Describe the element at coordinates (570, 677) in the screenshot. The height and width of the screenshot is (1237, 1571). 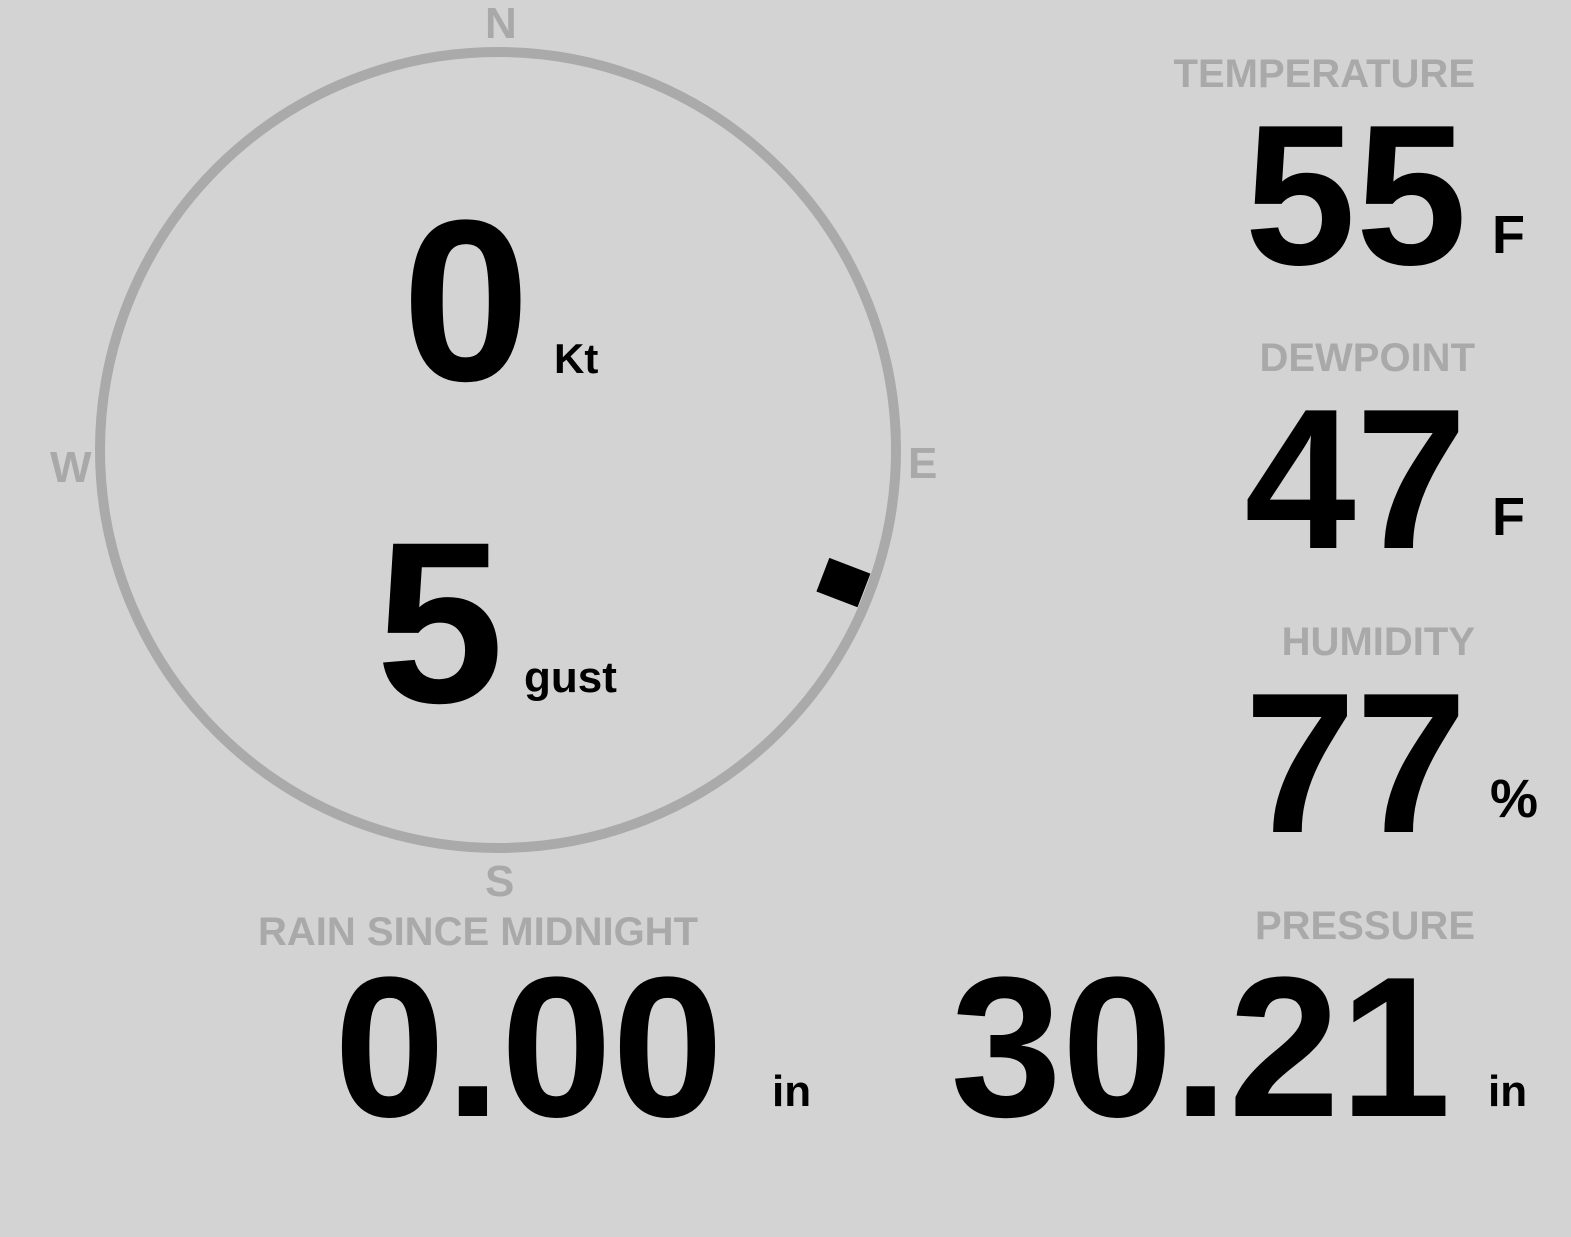
I see `wind-gust-unit: gust` at that location.